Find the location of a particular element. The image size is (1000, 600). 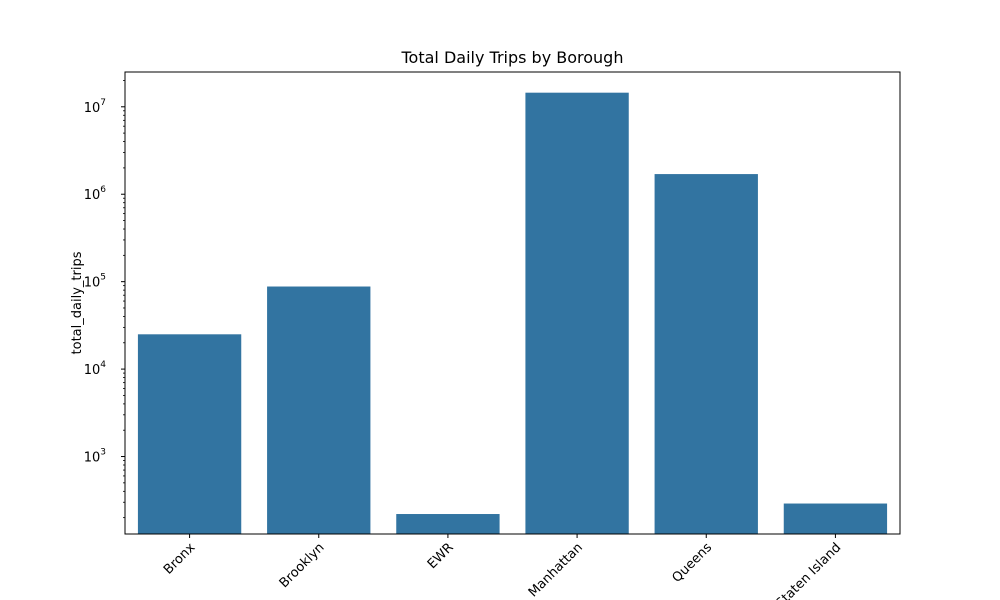

bar-brooklyn is located at coordinates (319, 410).